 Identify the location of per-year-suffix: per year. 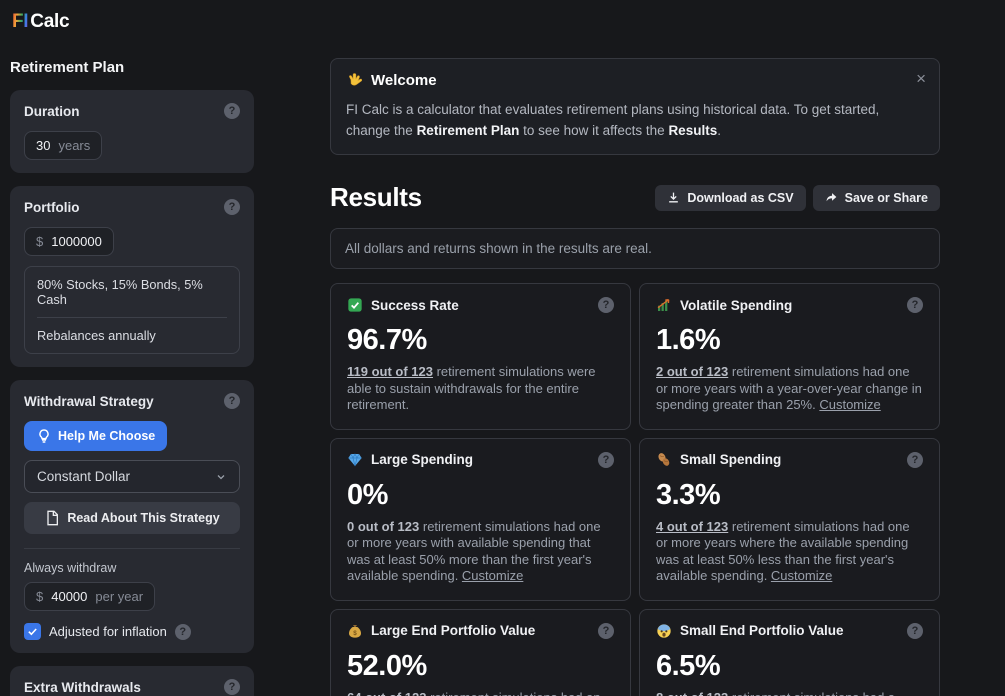
(119, 596).